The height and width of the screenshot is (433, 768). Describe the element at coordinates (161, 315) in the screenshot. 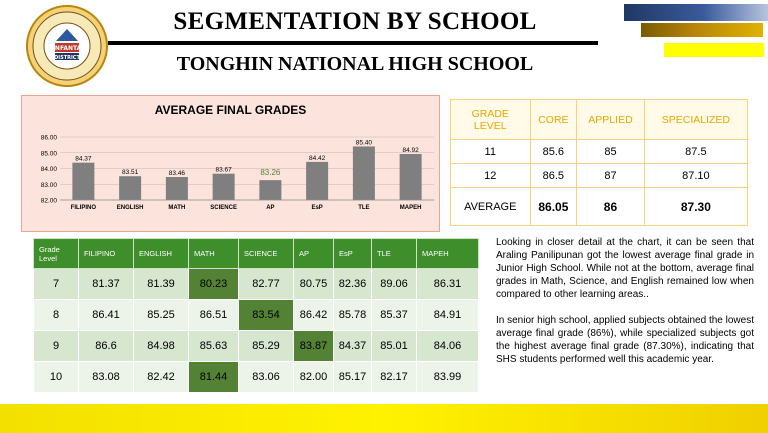

I see `grade-cell: 85.25` at that location.